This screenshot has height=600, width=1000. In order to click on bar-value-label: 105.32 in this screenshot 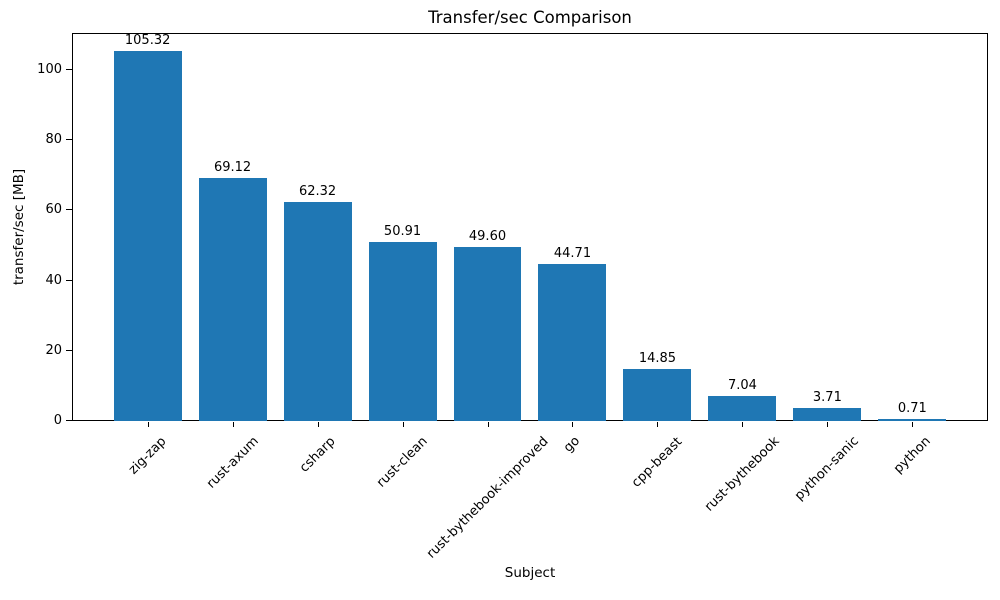, I will do `click(147, 41)`.